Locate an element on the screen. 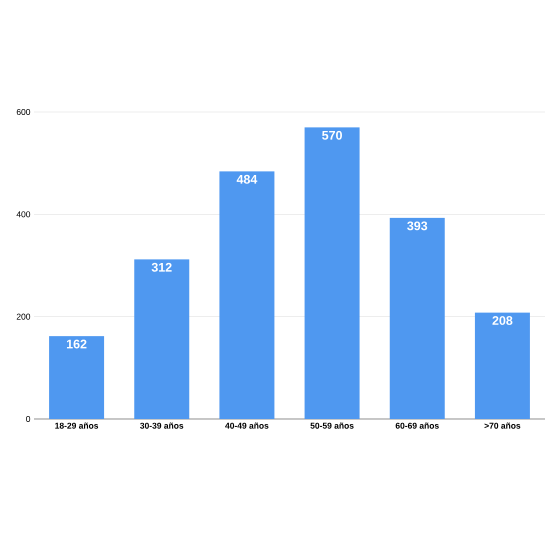  y-tick-label: 400 is located at coordinates (23, 214).